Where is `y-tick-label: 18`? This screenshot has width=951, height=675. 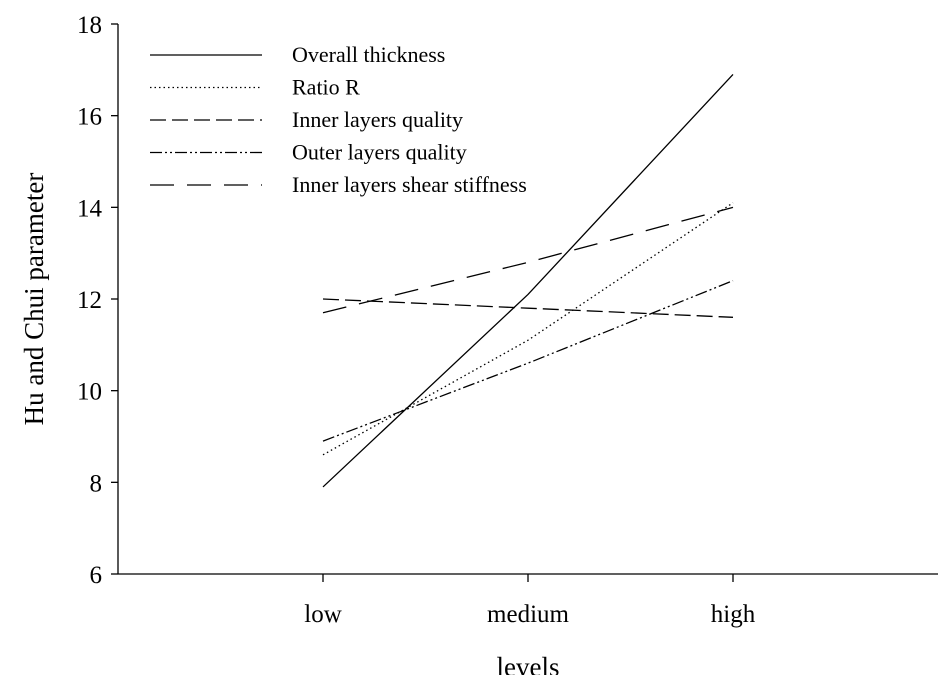 y-tick-label: 18 is located at coordinates (89, 25).